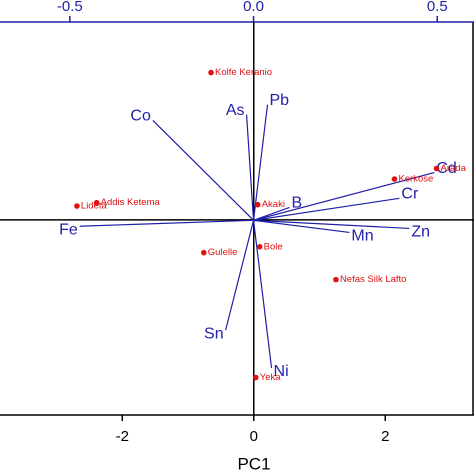  I want to click on score-label: Bole, so click(273, 246).